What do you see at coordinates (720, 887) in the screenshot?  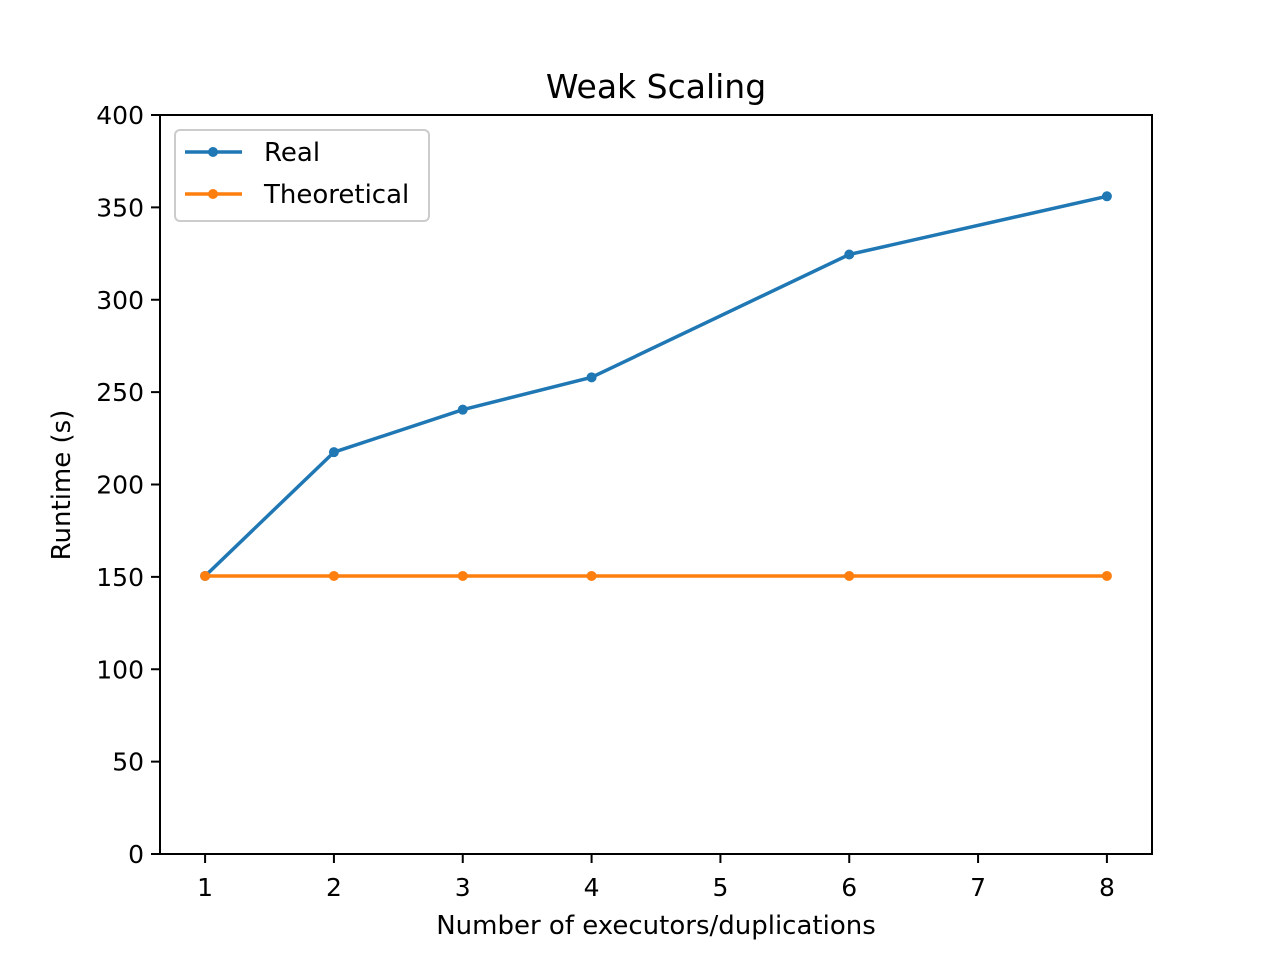 I see `x-tick-label: 5` at bounding box center [720, 887].